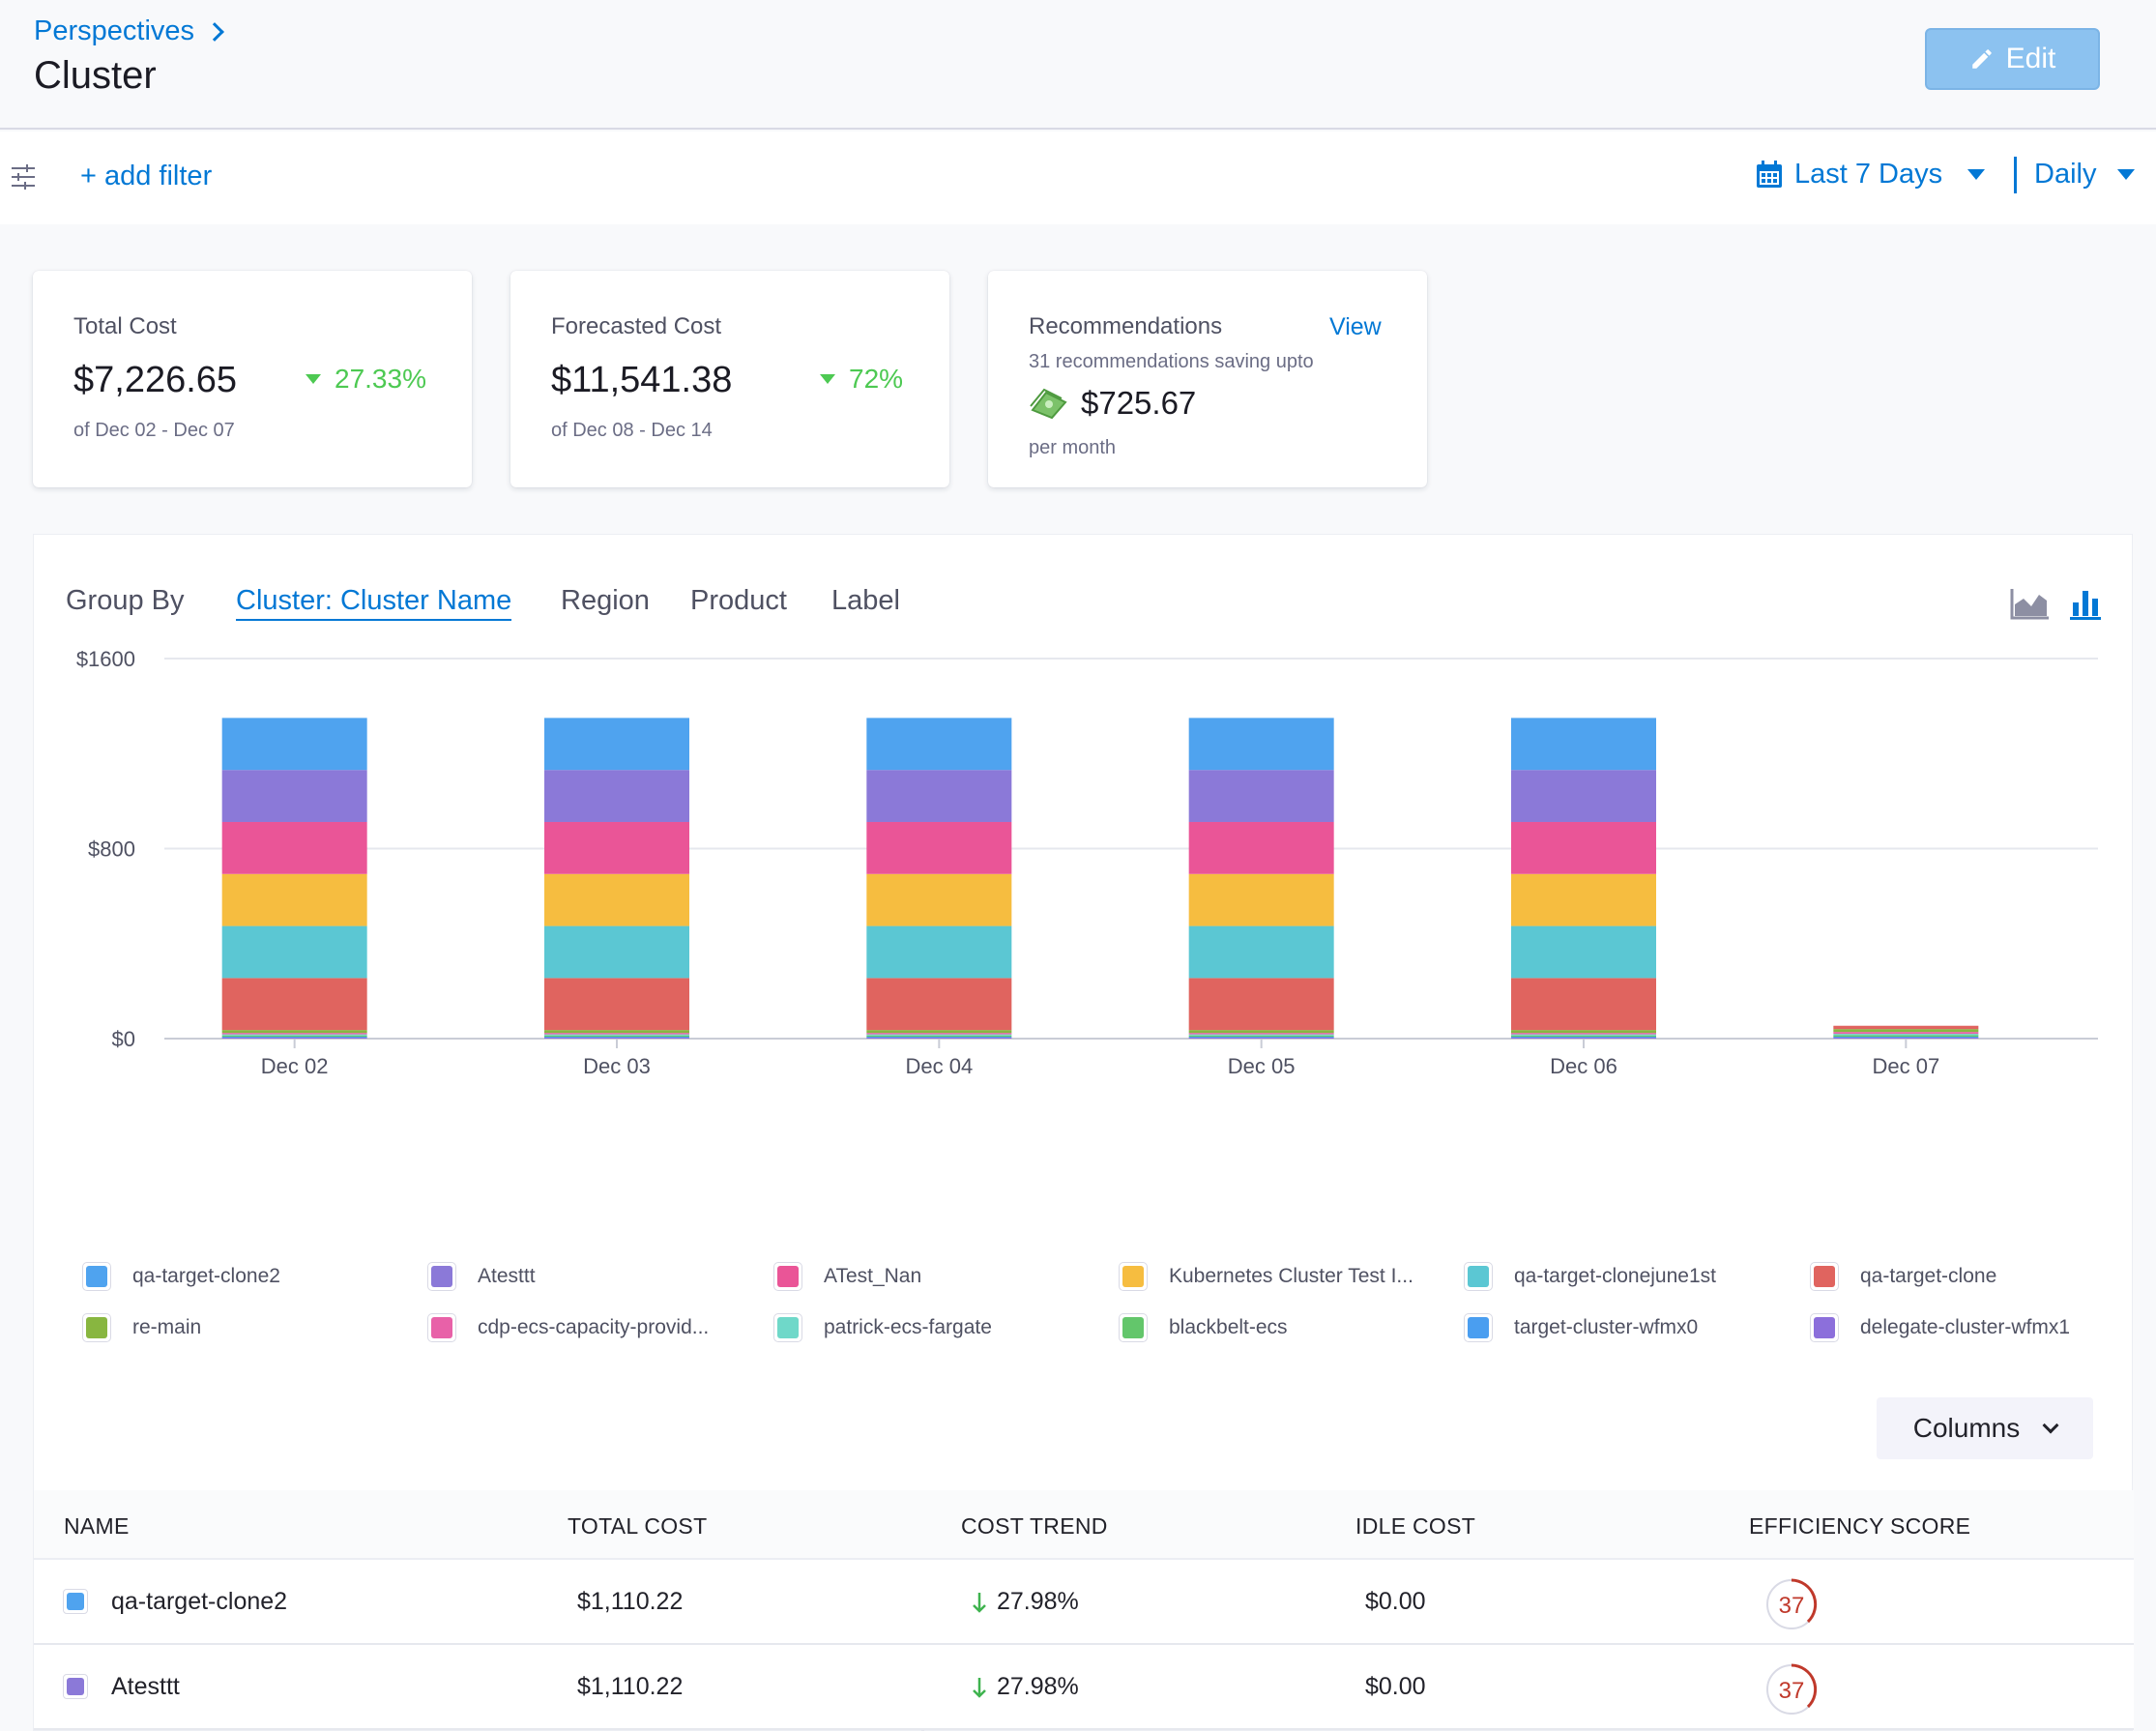 This screenshot has height=1731, width=2156. Describe the element at coordinates (1078, 65) in the screenshot. I see `page-header: Perspectives Cluster Edit` at that location.